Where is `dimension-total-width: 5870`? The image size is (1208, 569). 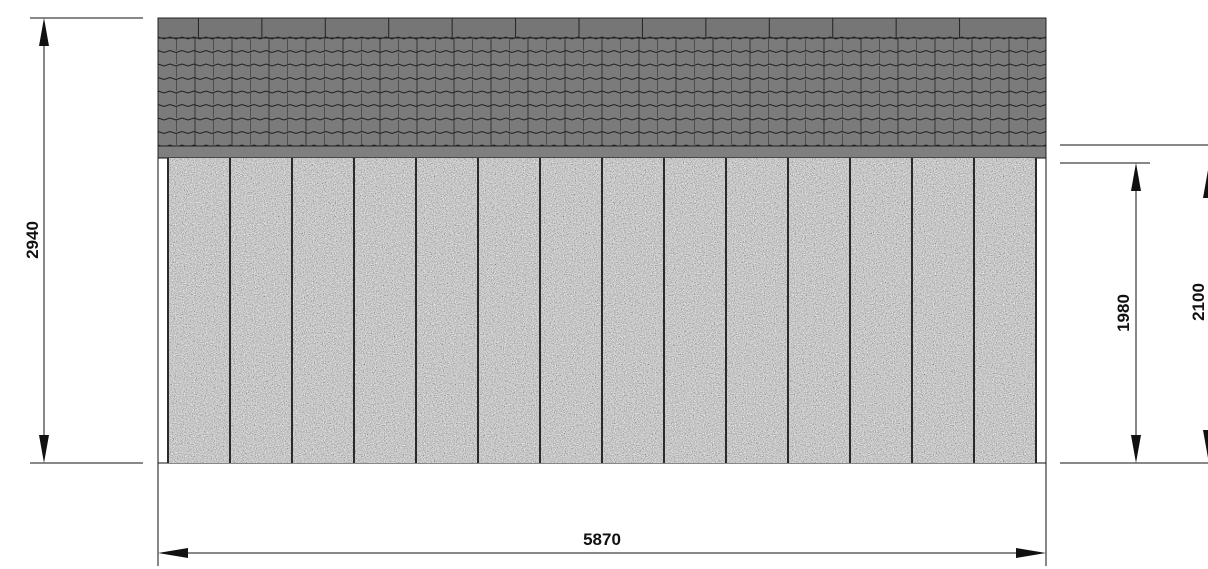
dimension-total-width: 5870 is located at coordinates (602, 514).